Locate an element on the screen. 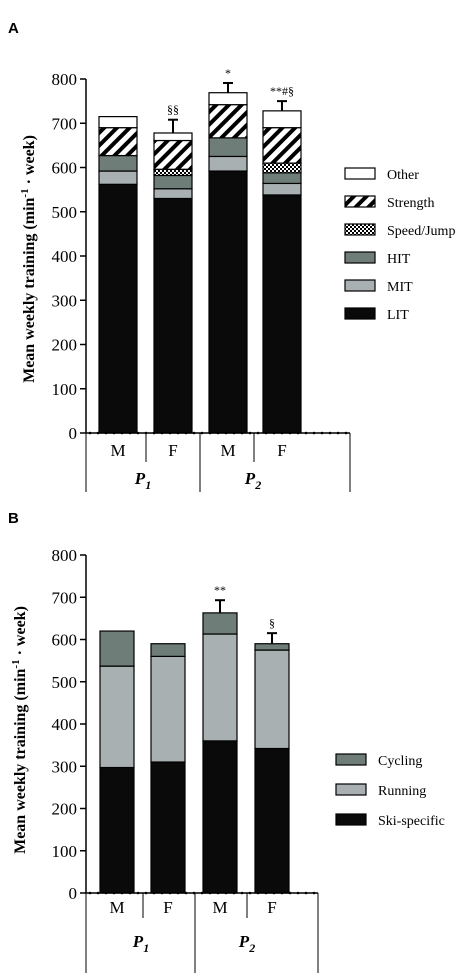  panel-label-b: B is located at coordinates (13, 518).